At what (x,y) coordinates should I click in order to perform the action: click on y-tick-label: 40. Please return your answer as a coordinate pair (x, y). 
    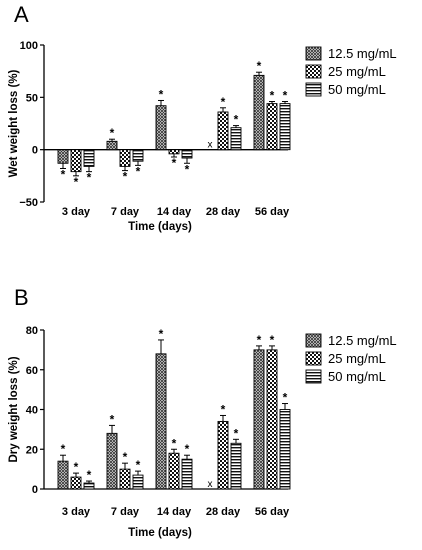
    Looking at the image, I should click on (32, 411).